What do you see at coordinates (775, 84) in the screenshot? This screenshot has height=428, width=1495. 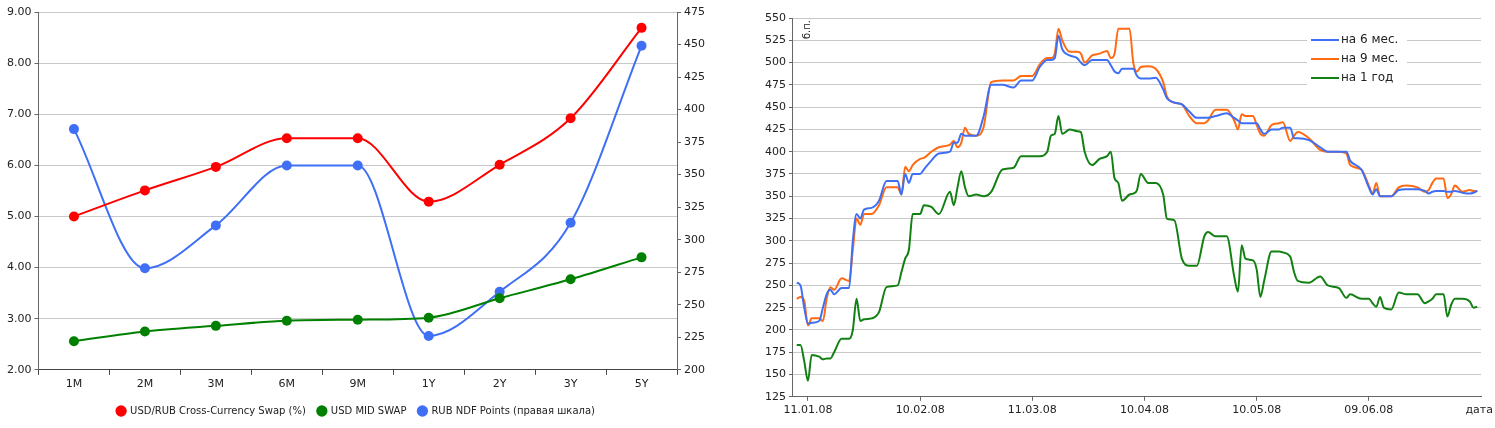 I see `y-tick-label: 475` at bounding box center [775, 84].